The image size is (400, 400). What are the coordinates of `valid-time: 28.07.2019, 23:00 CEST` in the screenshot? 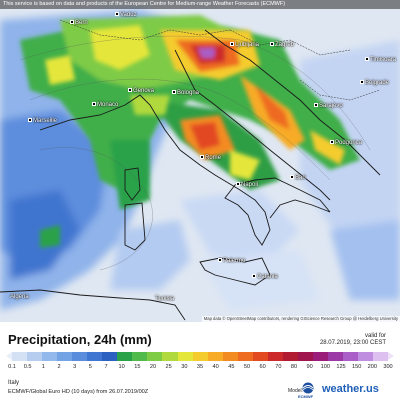 It's located at (352, 343).